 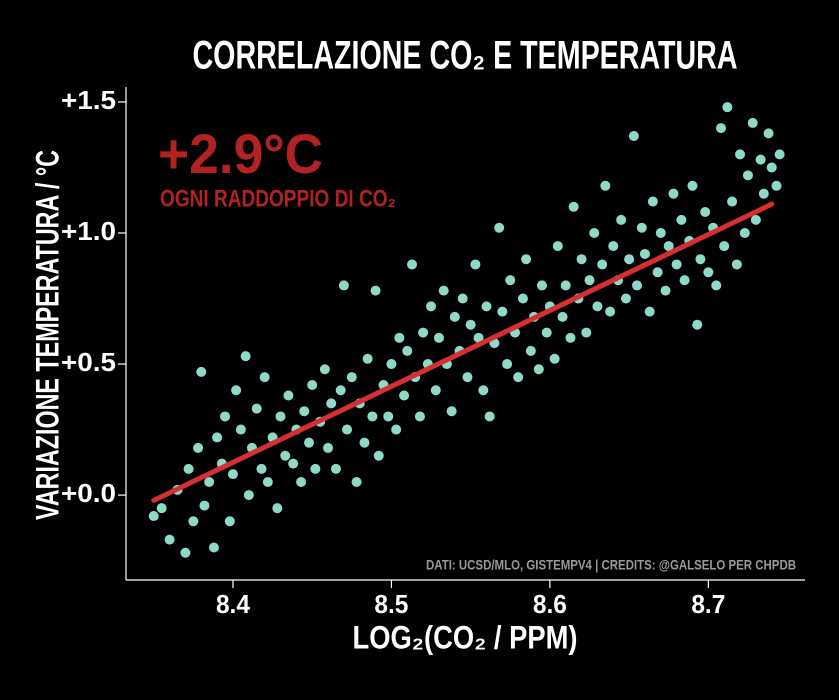 What do you see at coordinates (465, 56) in the screenshot?
I see `chart-title: CORRELAZIONE CO₂ E TEMPERATURA` at bounding box center [465, 56].